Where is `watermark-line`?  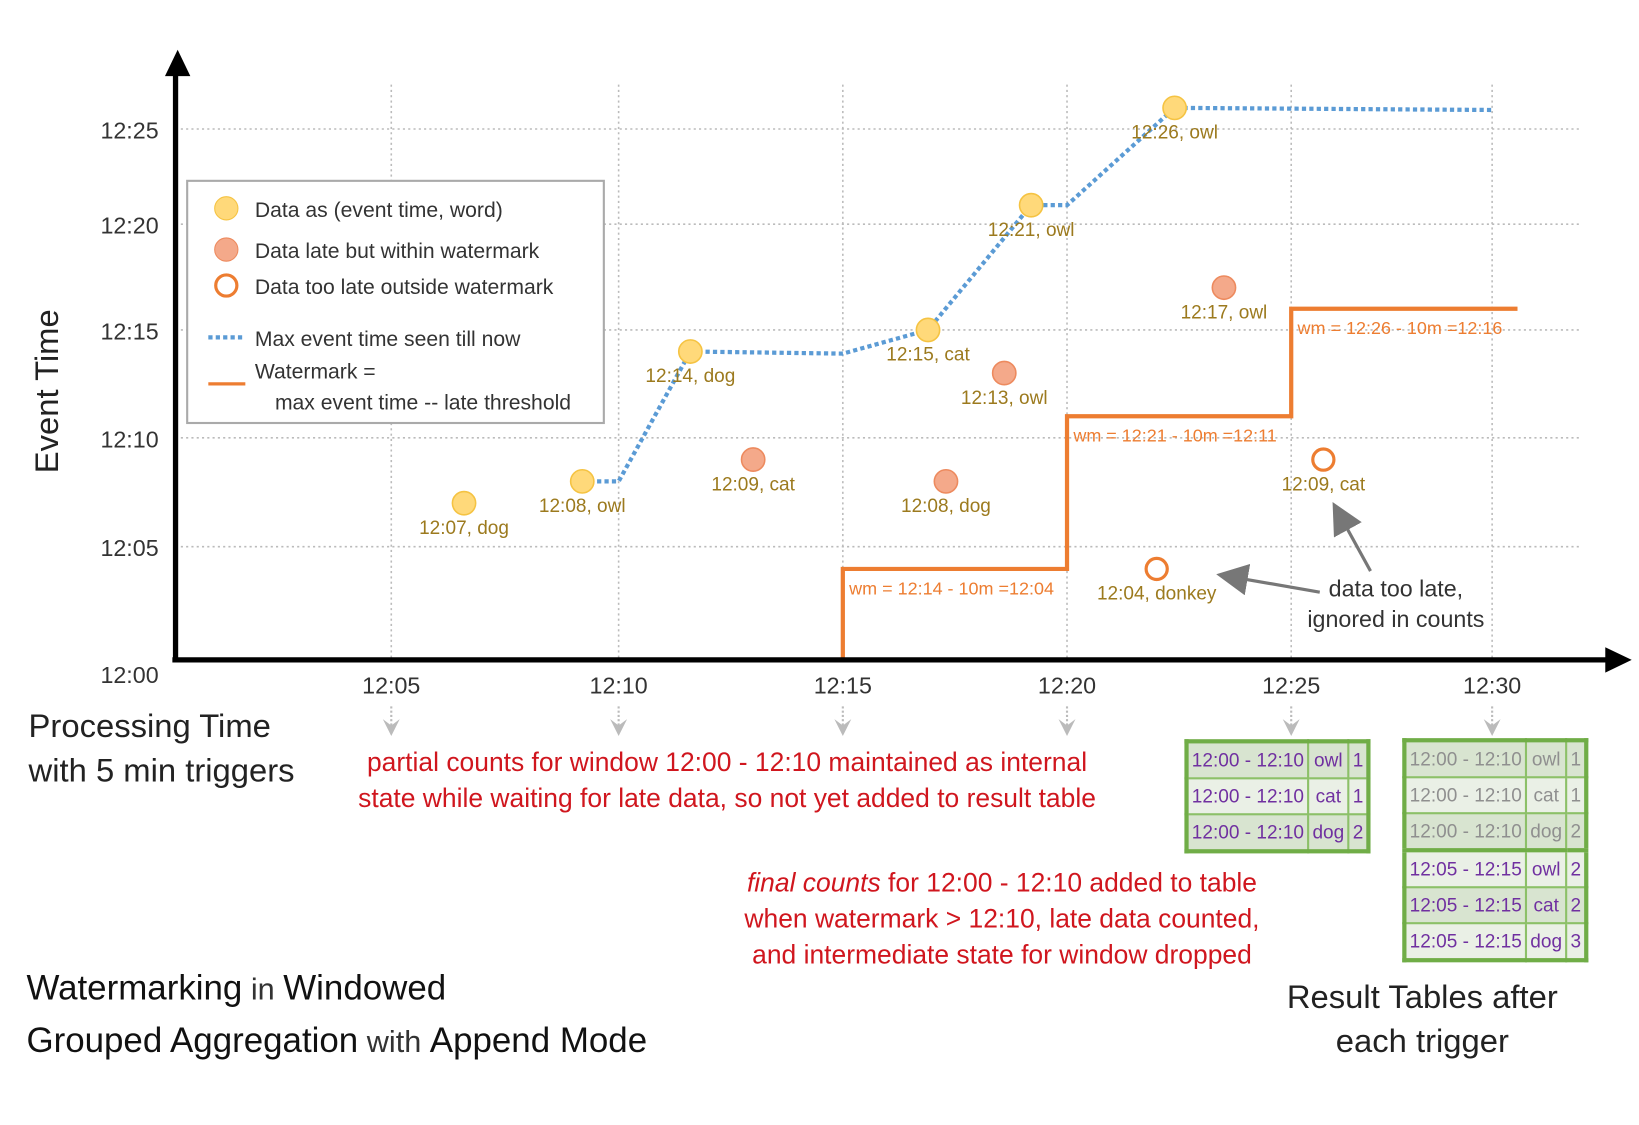
watermark-line is located at coordinates (1179, 482).